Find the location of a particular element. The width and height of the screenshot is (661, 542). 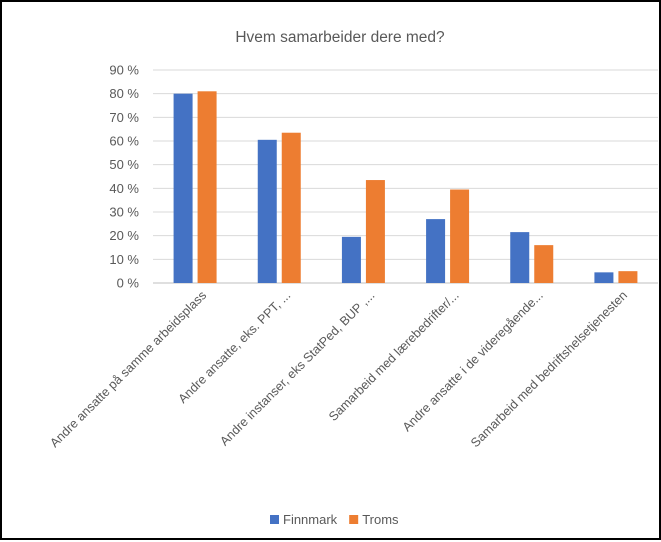

legend-label: Troms is located at coordinates (380, 519).